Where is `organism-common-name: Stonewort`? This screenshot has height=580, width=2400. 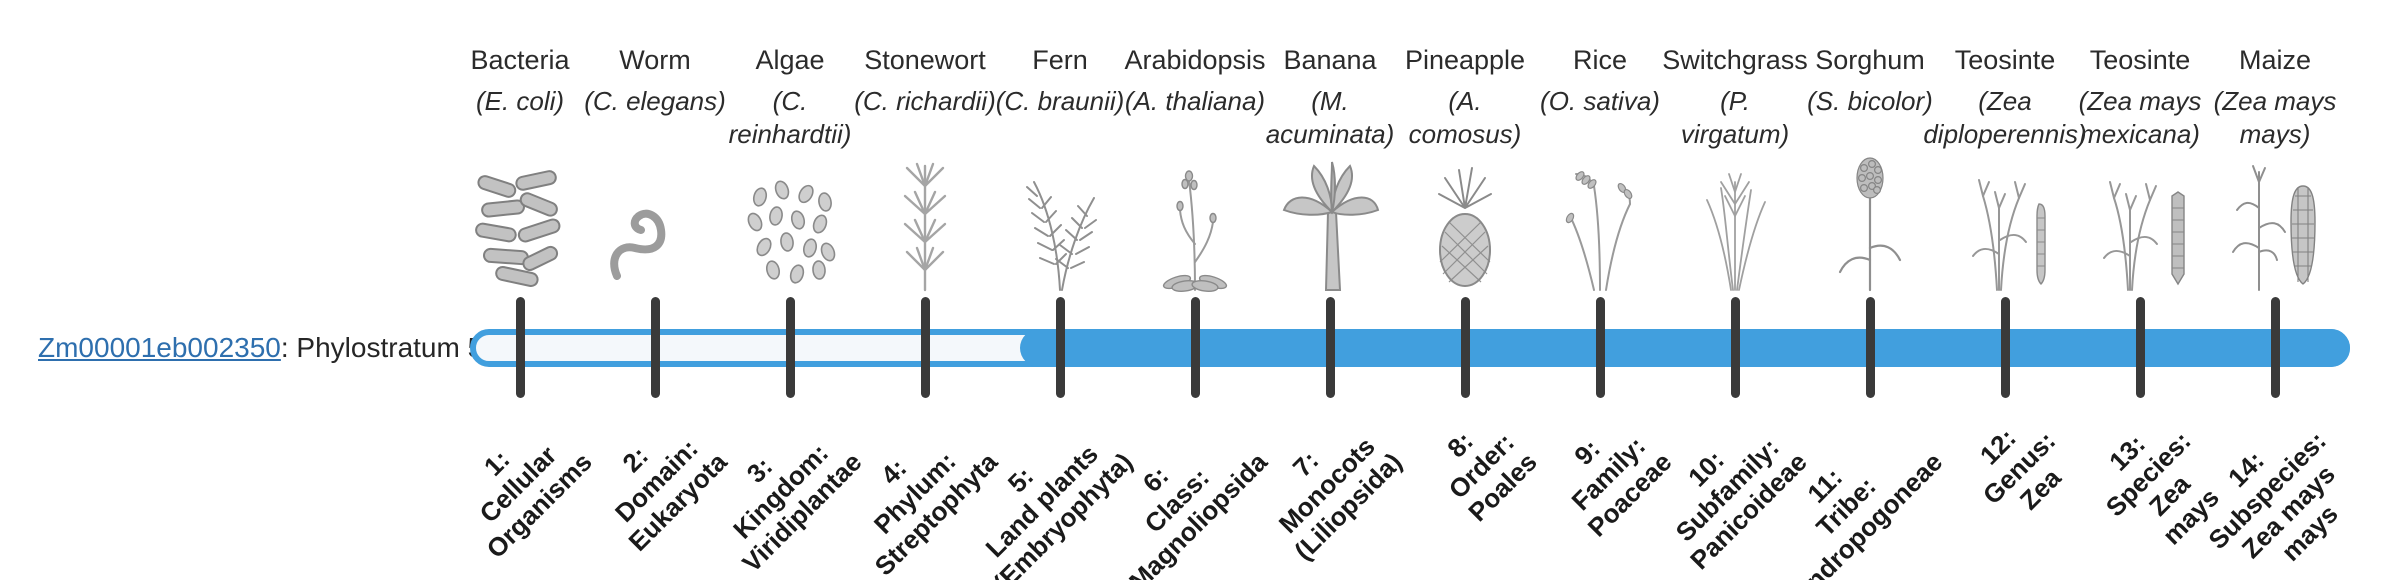
organism-common-name: Stonewort is located at coordinates (925, 60).